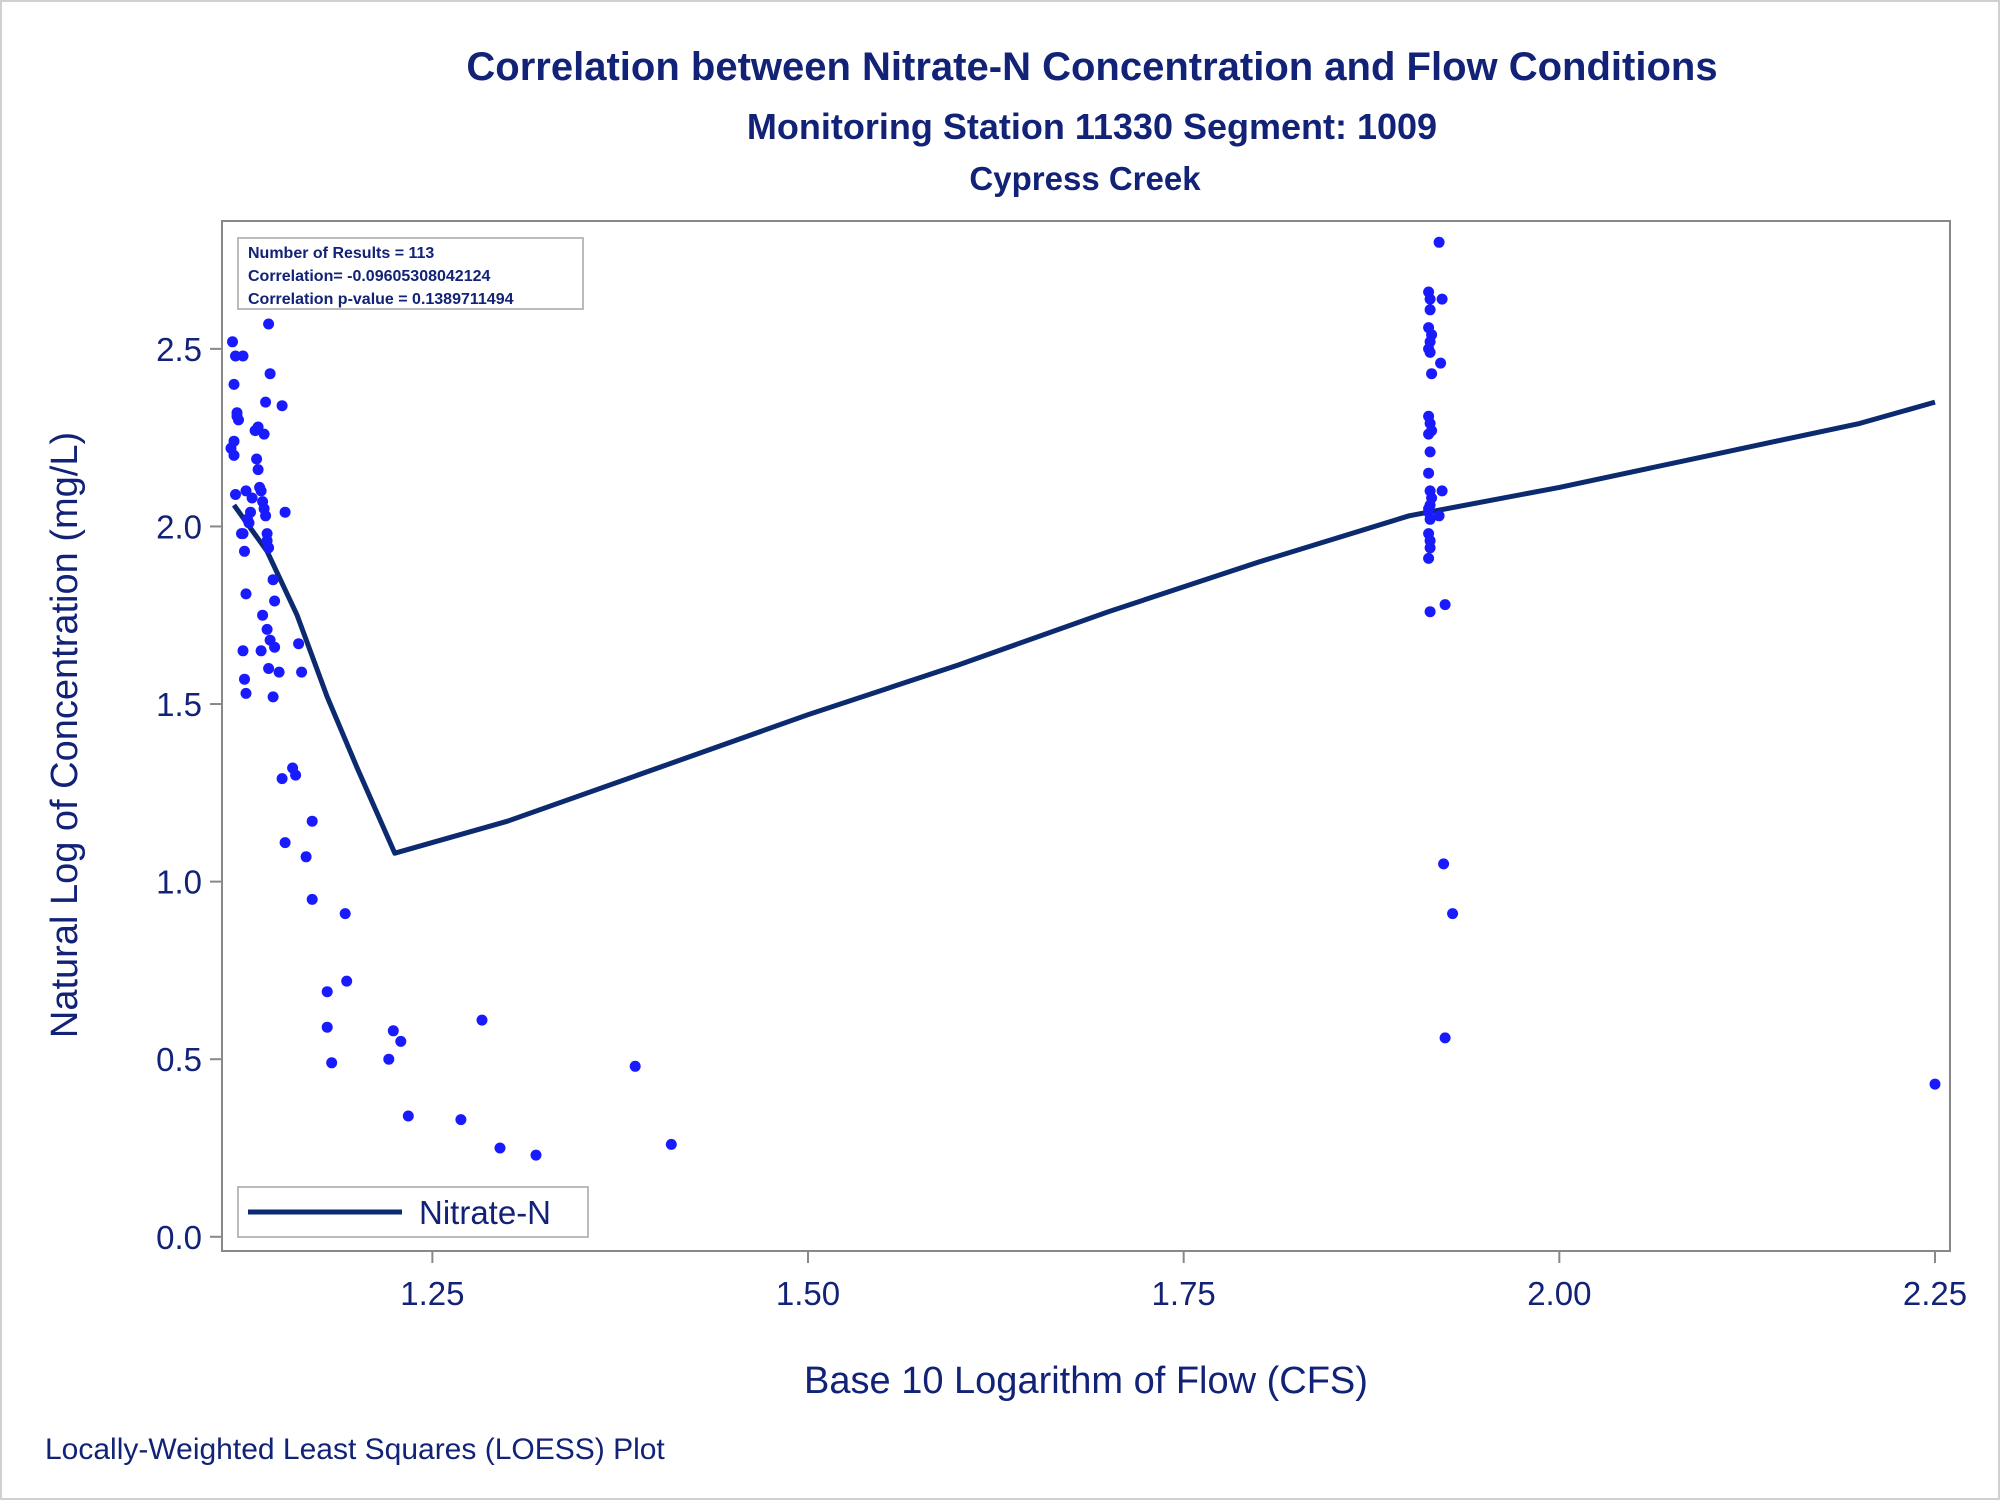 Image resolution: width=2000 pixels, height=1502 pixels. I want to click on y-tick-label: 1.0, so click(179, 882).